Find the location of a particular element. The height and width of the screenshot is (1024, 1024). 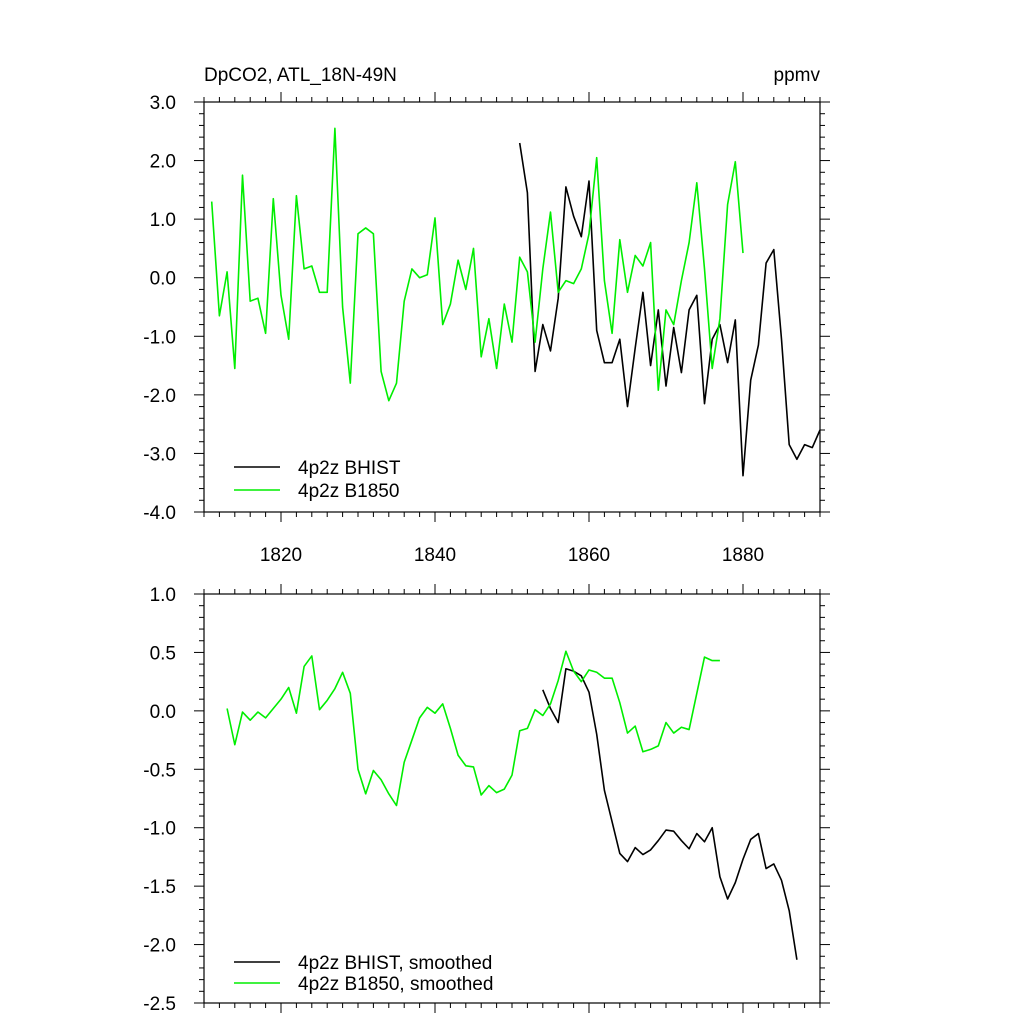

x-tick-label: 1840 is located at coordinates (435, 555).